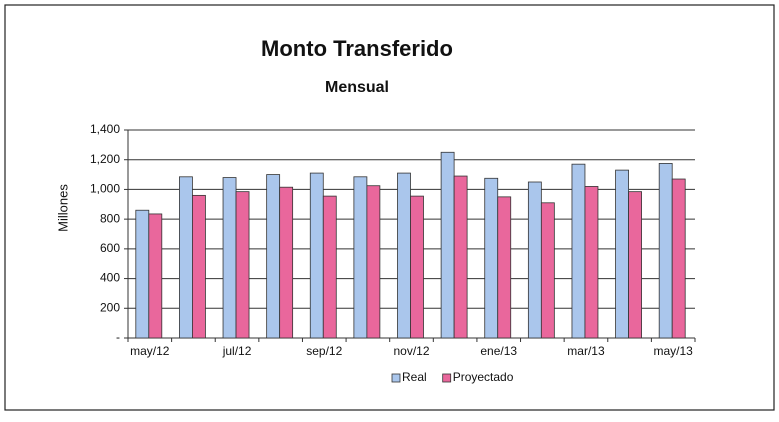  Describe the element at coordinates (62, 208) in the screenshot. I see `y-axis-label: Millones` at that location.